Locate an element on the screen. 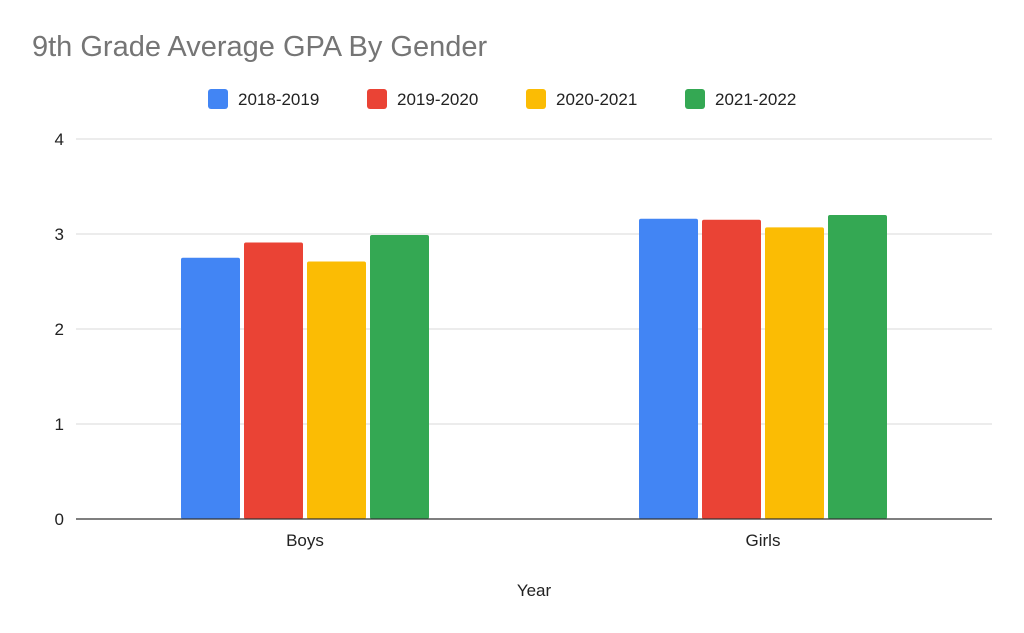 The width and height of the screenshot is (1024, 633). y-tick-label: 0 is located at coordinates (59, 519).